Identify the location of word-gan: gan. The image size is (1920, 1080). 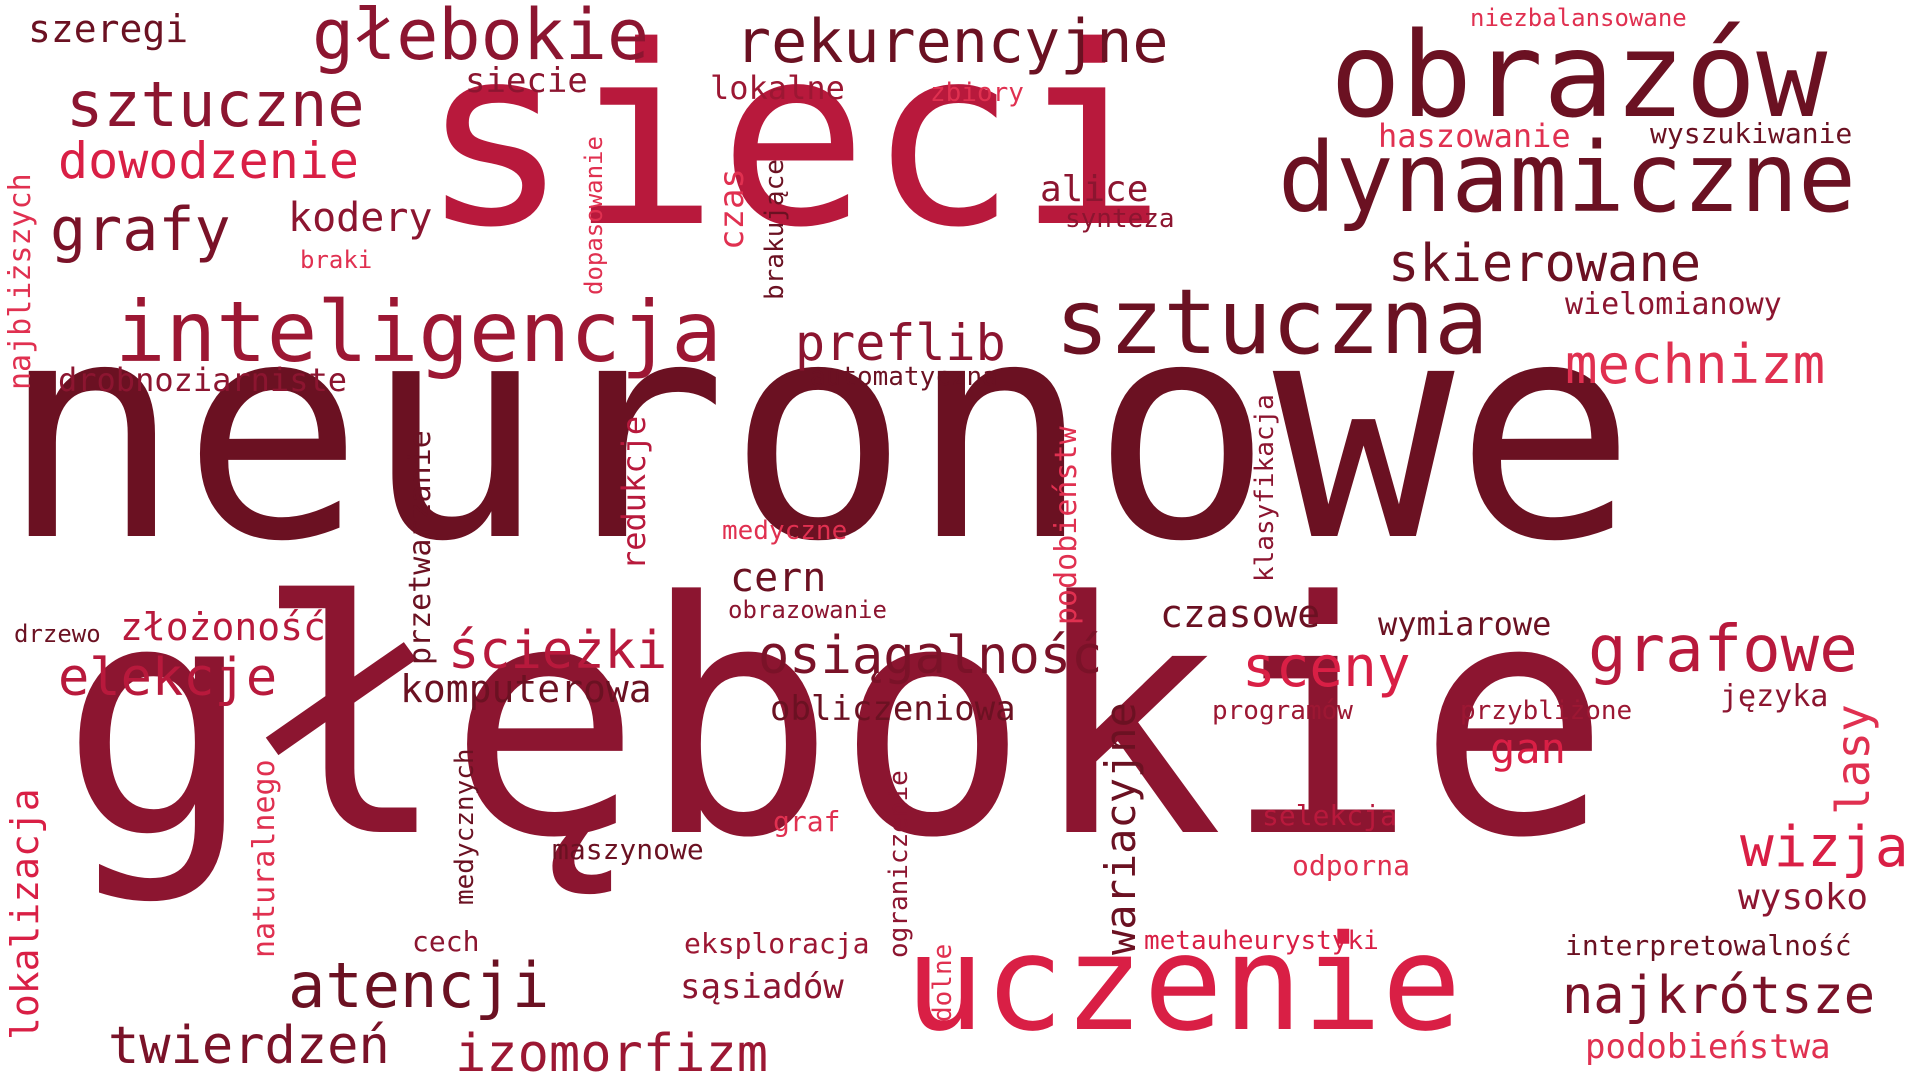
(1528, 748).